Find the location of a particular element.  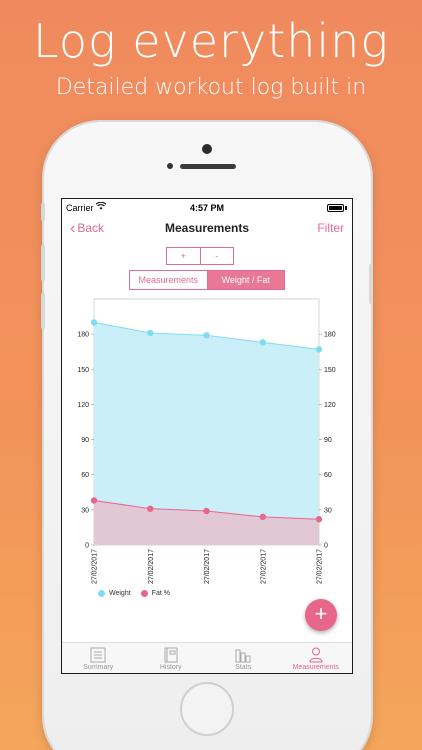

tab-stats-label: Stats is located at coordinates (243, 667).